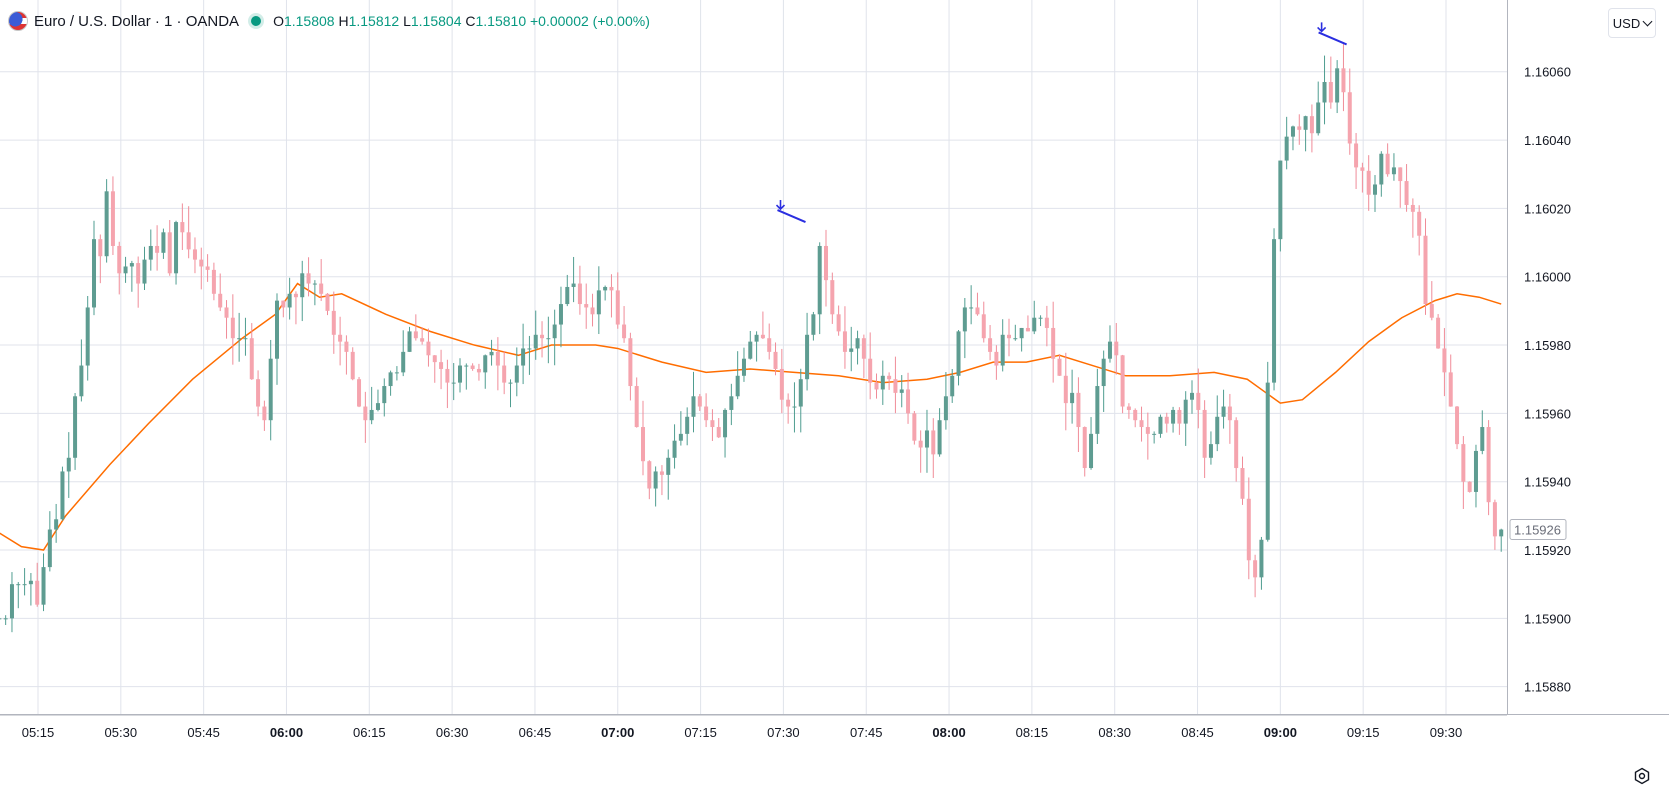  What do you see at coordinates (137, 21) in the screenshot?
I see `symbol-title: Euro / U.S. Dollar · 1 · OANDA` at bounding box center [137, 21].